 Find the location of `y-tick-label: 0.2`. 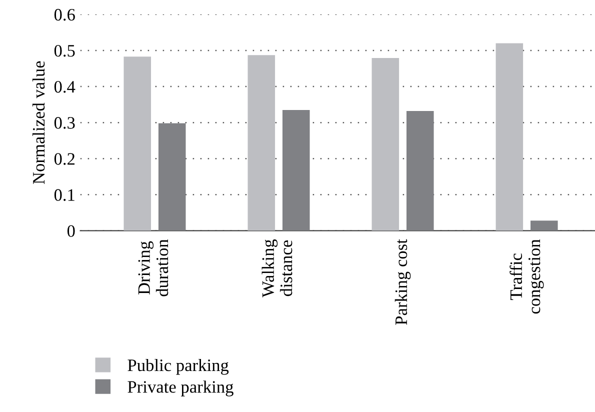

y-tick-label: 0.2 is located at coordinates (64, 159).